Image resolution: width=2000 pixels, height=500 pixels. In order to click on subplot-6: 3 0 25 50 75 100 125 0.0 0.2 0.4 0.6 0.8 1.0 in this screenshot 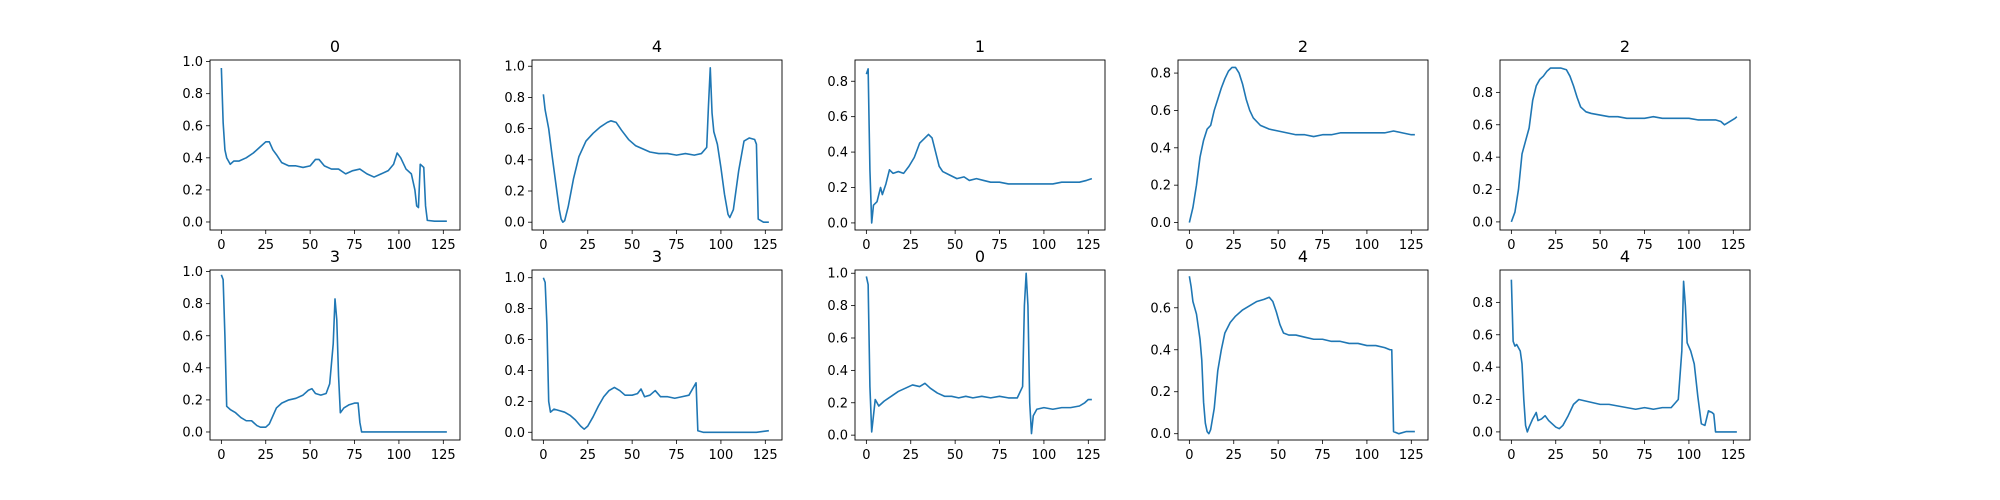, I will do `click(643, 355)`.